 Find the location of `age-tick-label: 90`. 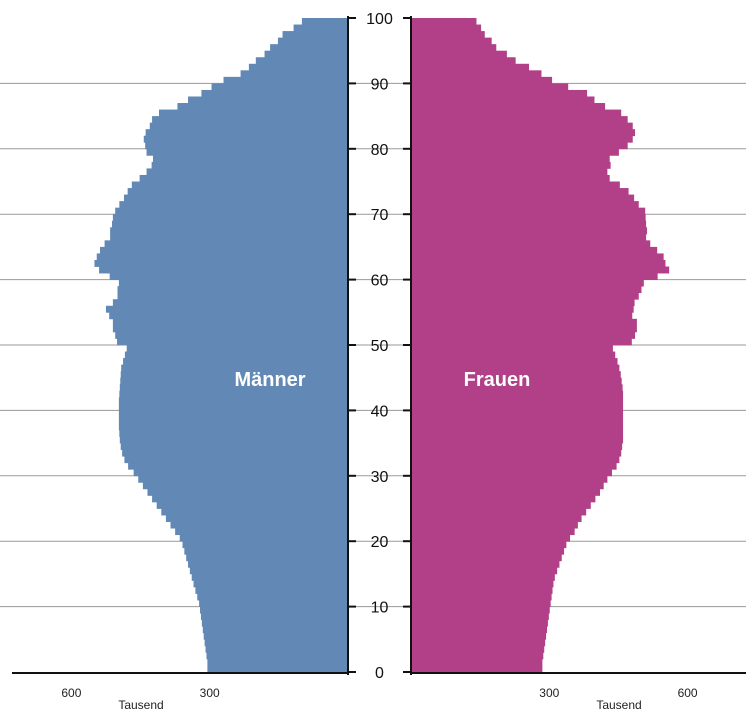

age-tick-label: 90 is located at coordinates (380, 84).